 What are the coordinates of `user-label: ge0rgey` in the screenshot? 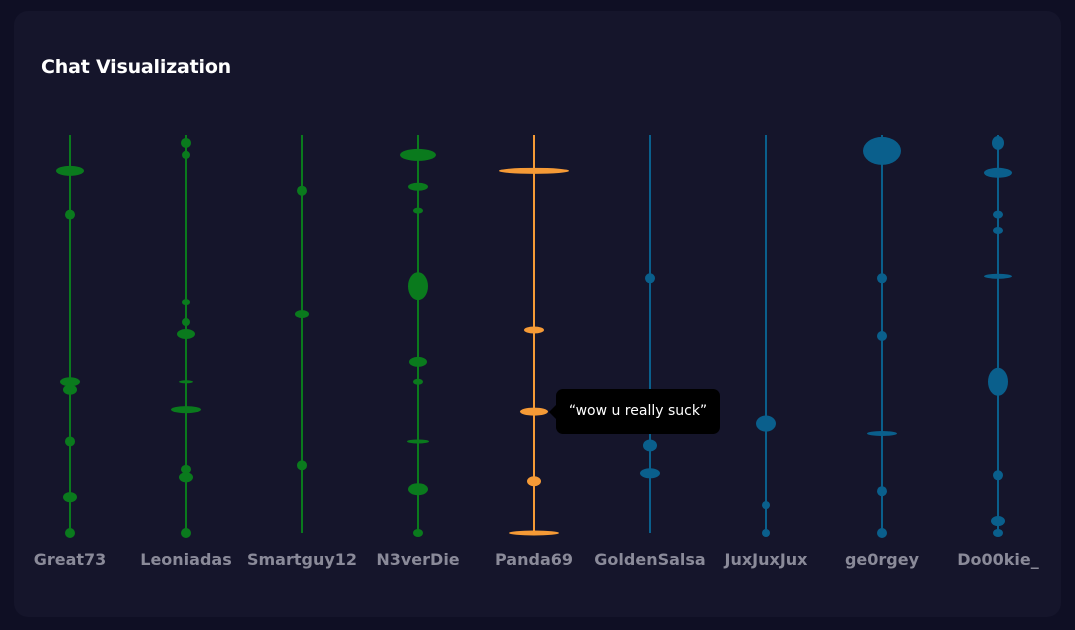 It's located at (882, 559).